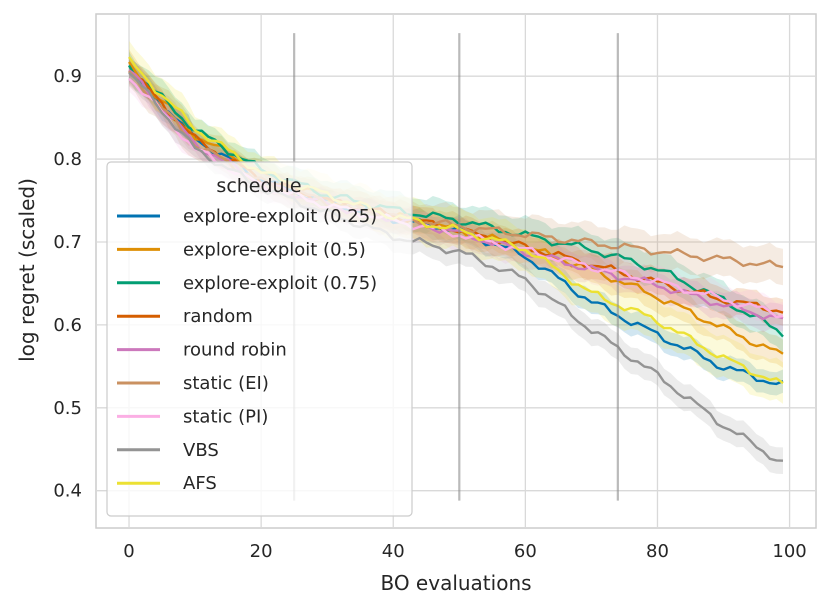  Describe the element at coordinates (67, 284) in the screenshot. I see `y-tick-labels: 0.4 0.5 0.6 0.7 0.8 0.9` at that location.